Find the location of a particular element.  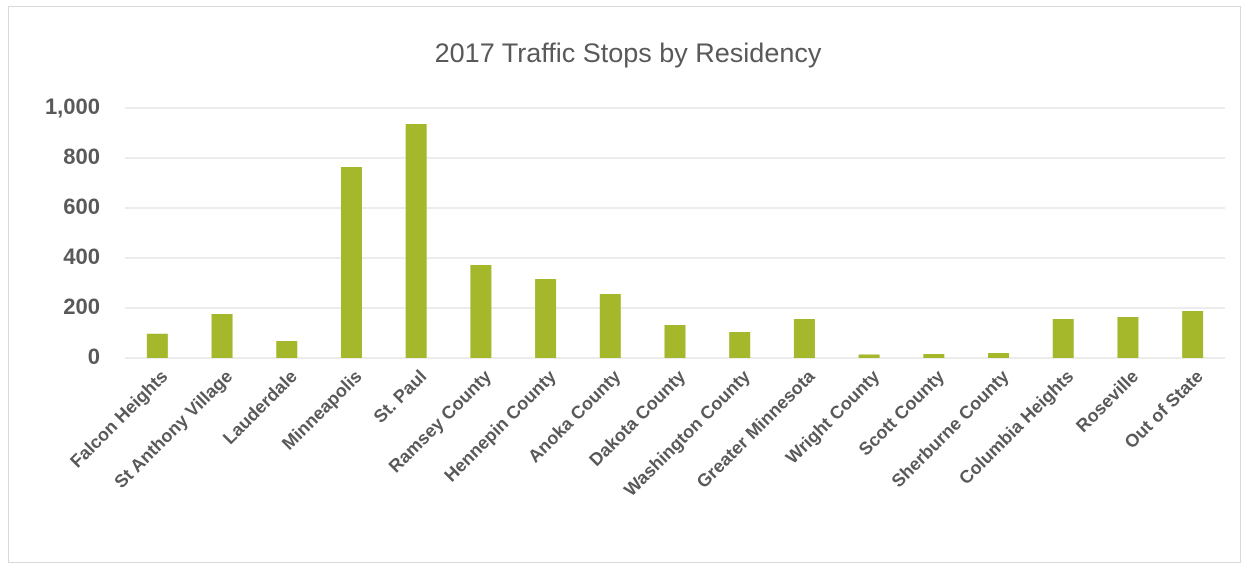

y-tick-label: 600 is located at coordinates (81, 206).